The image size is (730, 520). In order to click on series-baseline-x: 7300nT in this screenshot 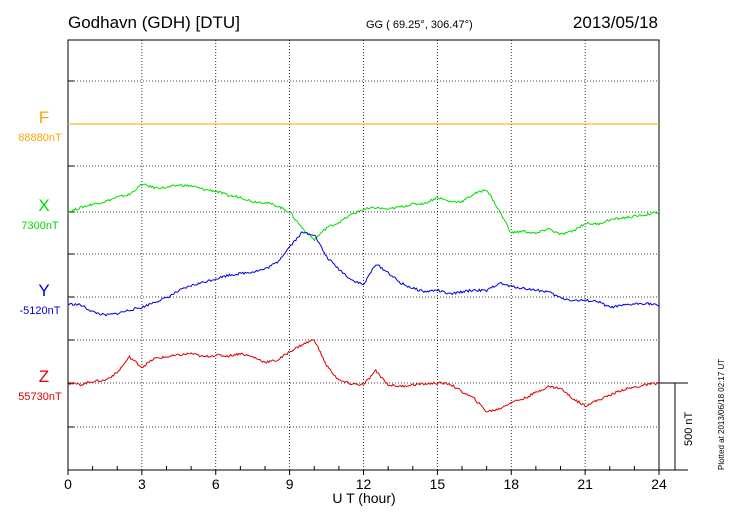, I will do `click(40, 226)`.